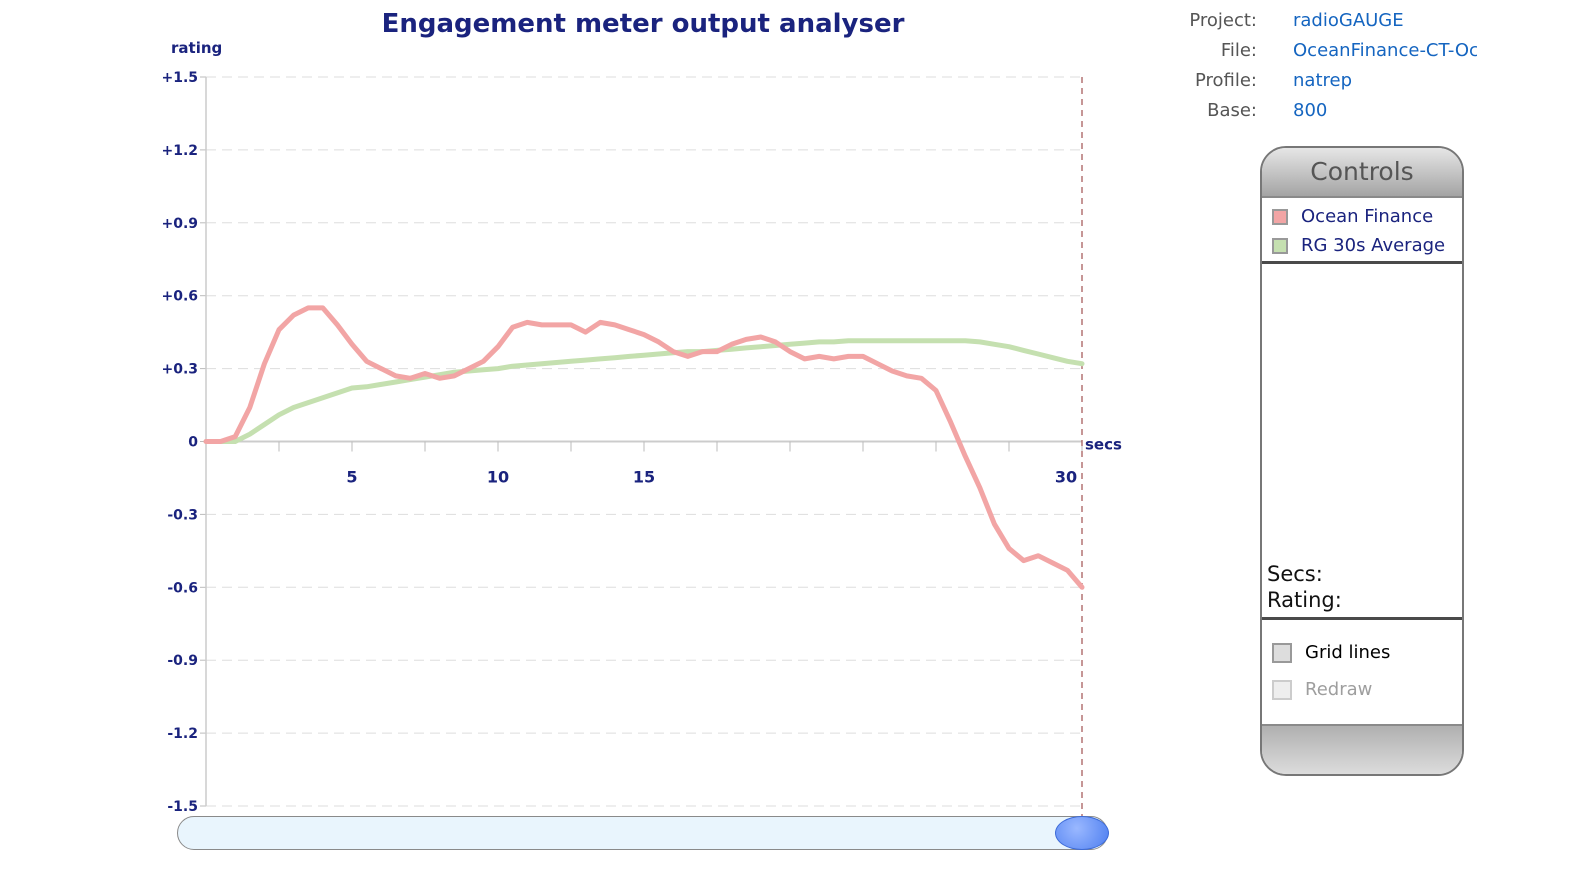 Image resolution: width=1582 pixels, height=882 pixels. Describe the element at coordinates (1362, 173) in the screenshot. I see `controls-title: Controls` at that location.